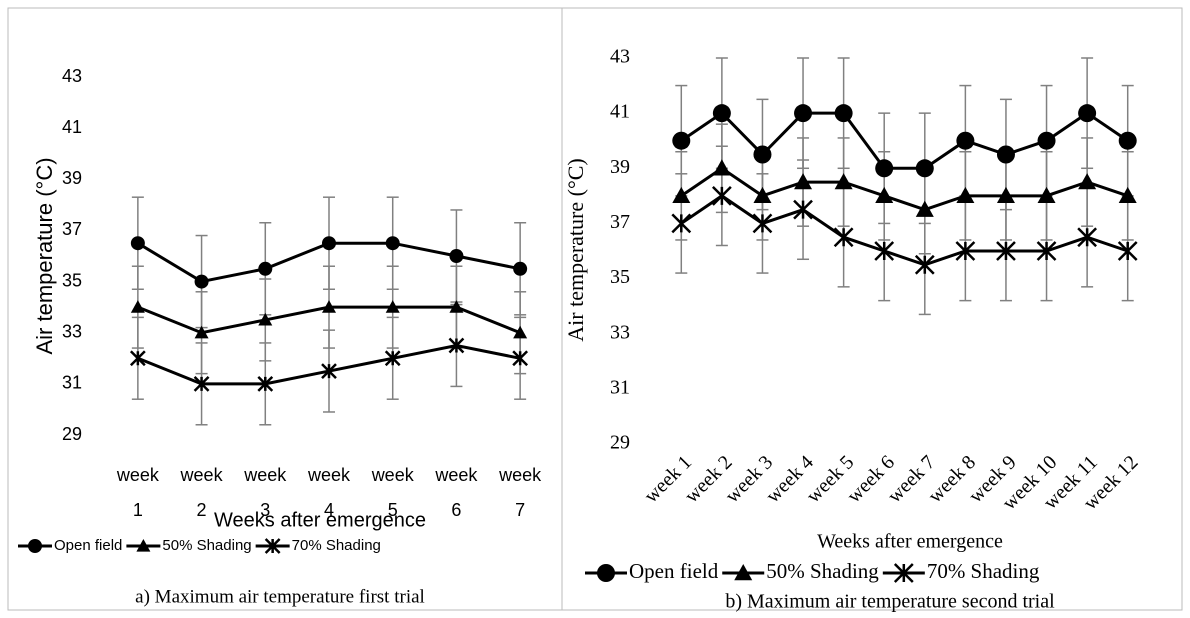  I want to click on x-tick-label-box: week 5, so click(392, 491).